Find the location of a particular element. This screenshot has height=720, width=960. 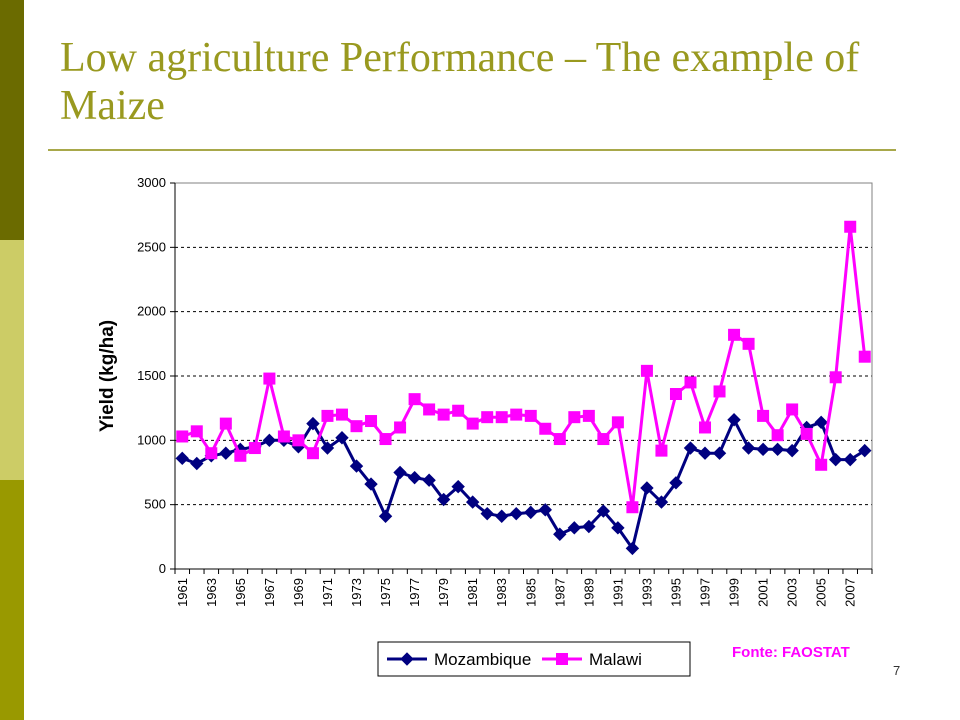

y-tick-label: 3000 is located at coordinates (151, 182).